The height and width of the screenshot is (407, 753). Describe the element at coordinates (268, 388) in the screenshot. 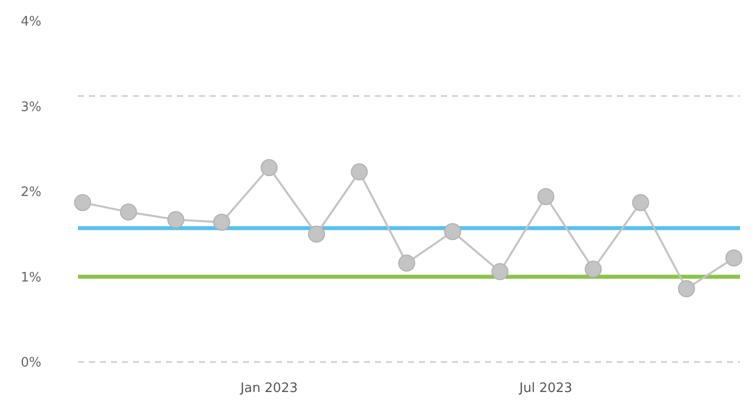

I see `x-tick-label: Jan 2023` at that location.